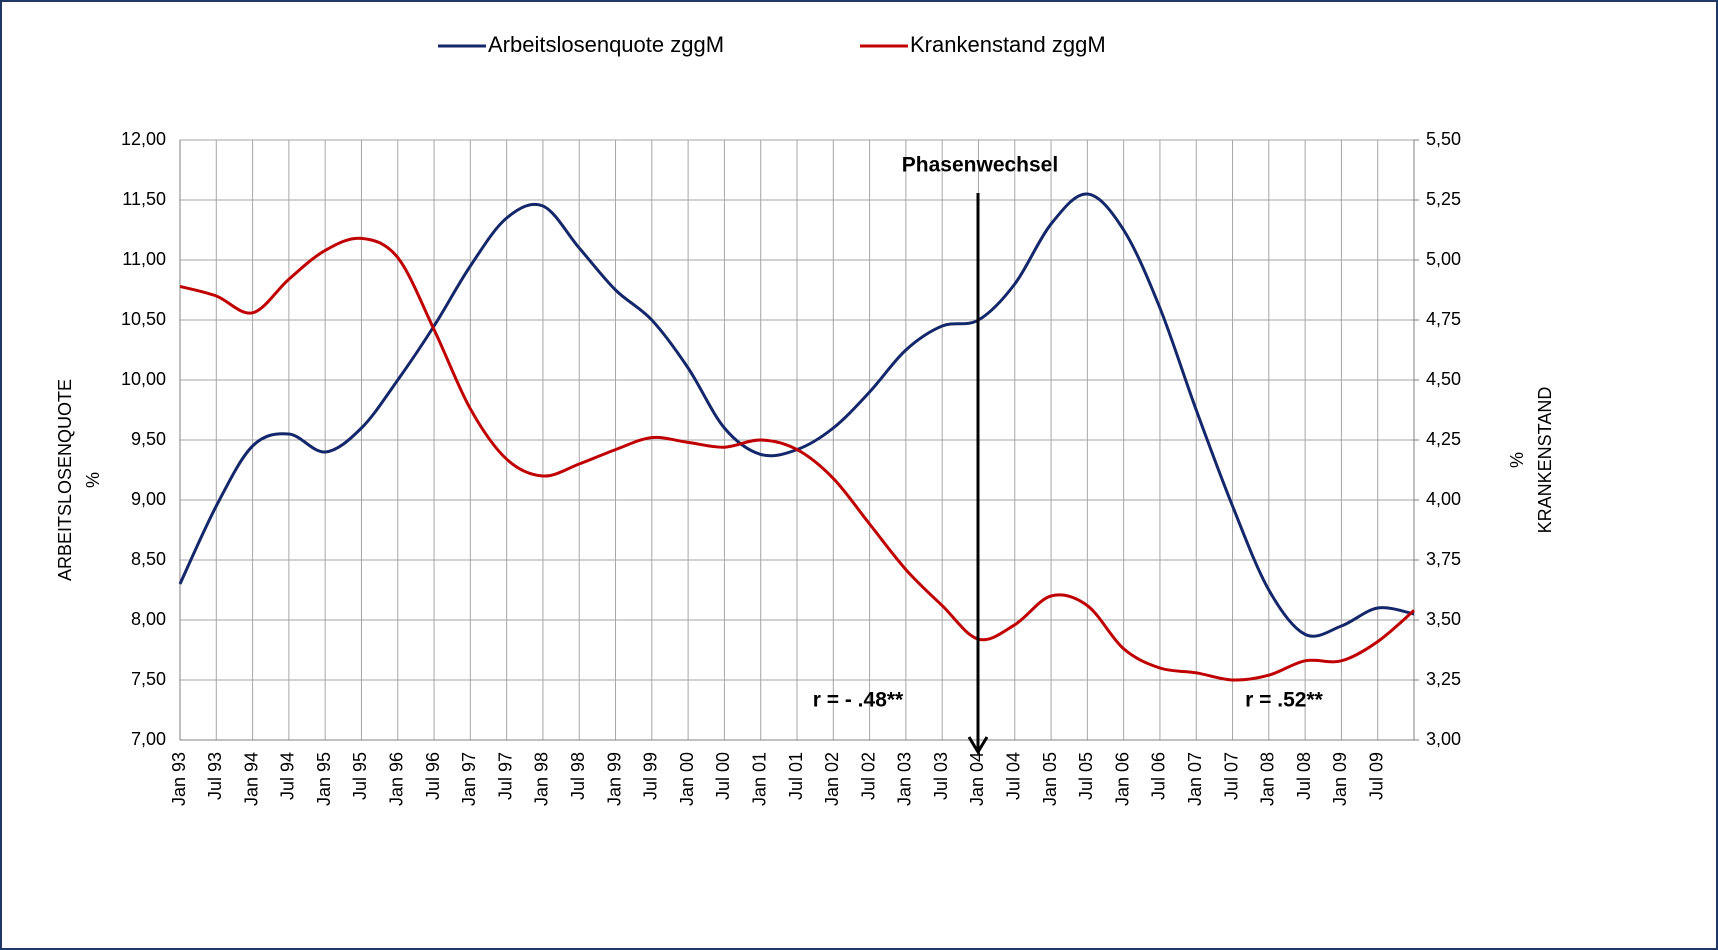  What do you see at coordinates (144, 259) in the screenshot?
I see `y-tick-label: 11,00` at bounding box center [144, 259].